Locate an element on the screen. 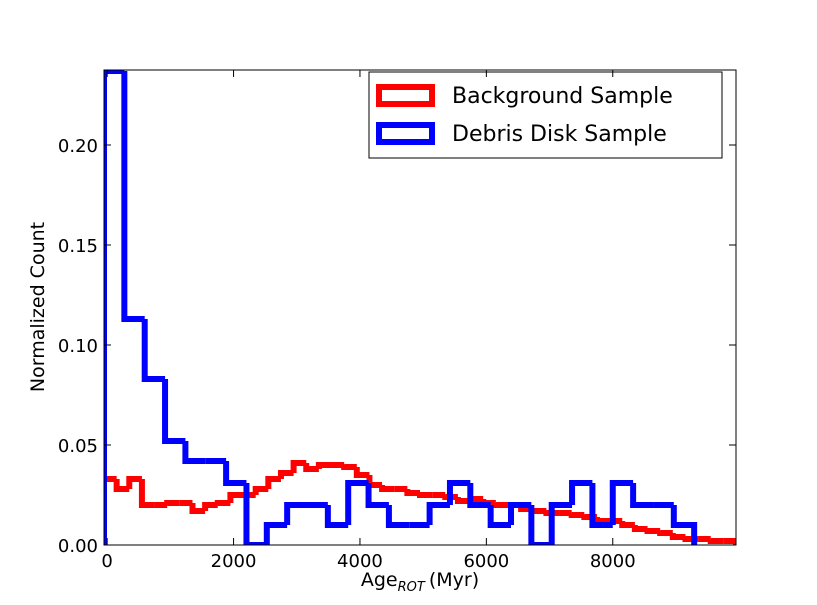  x-axis-label: AgeROT (Myr) is located at coordinates (420, 582).